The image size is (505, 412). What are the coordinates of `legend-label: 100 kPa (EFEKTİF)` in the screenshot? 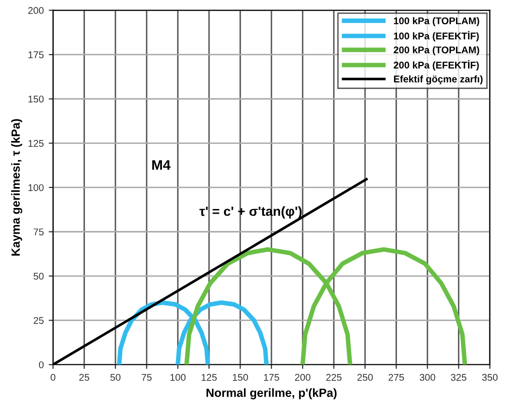 It's located at (436, 36).